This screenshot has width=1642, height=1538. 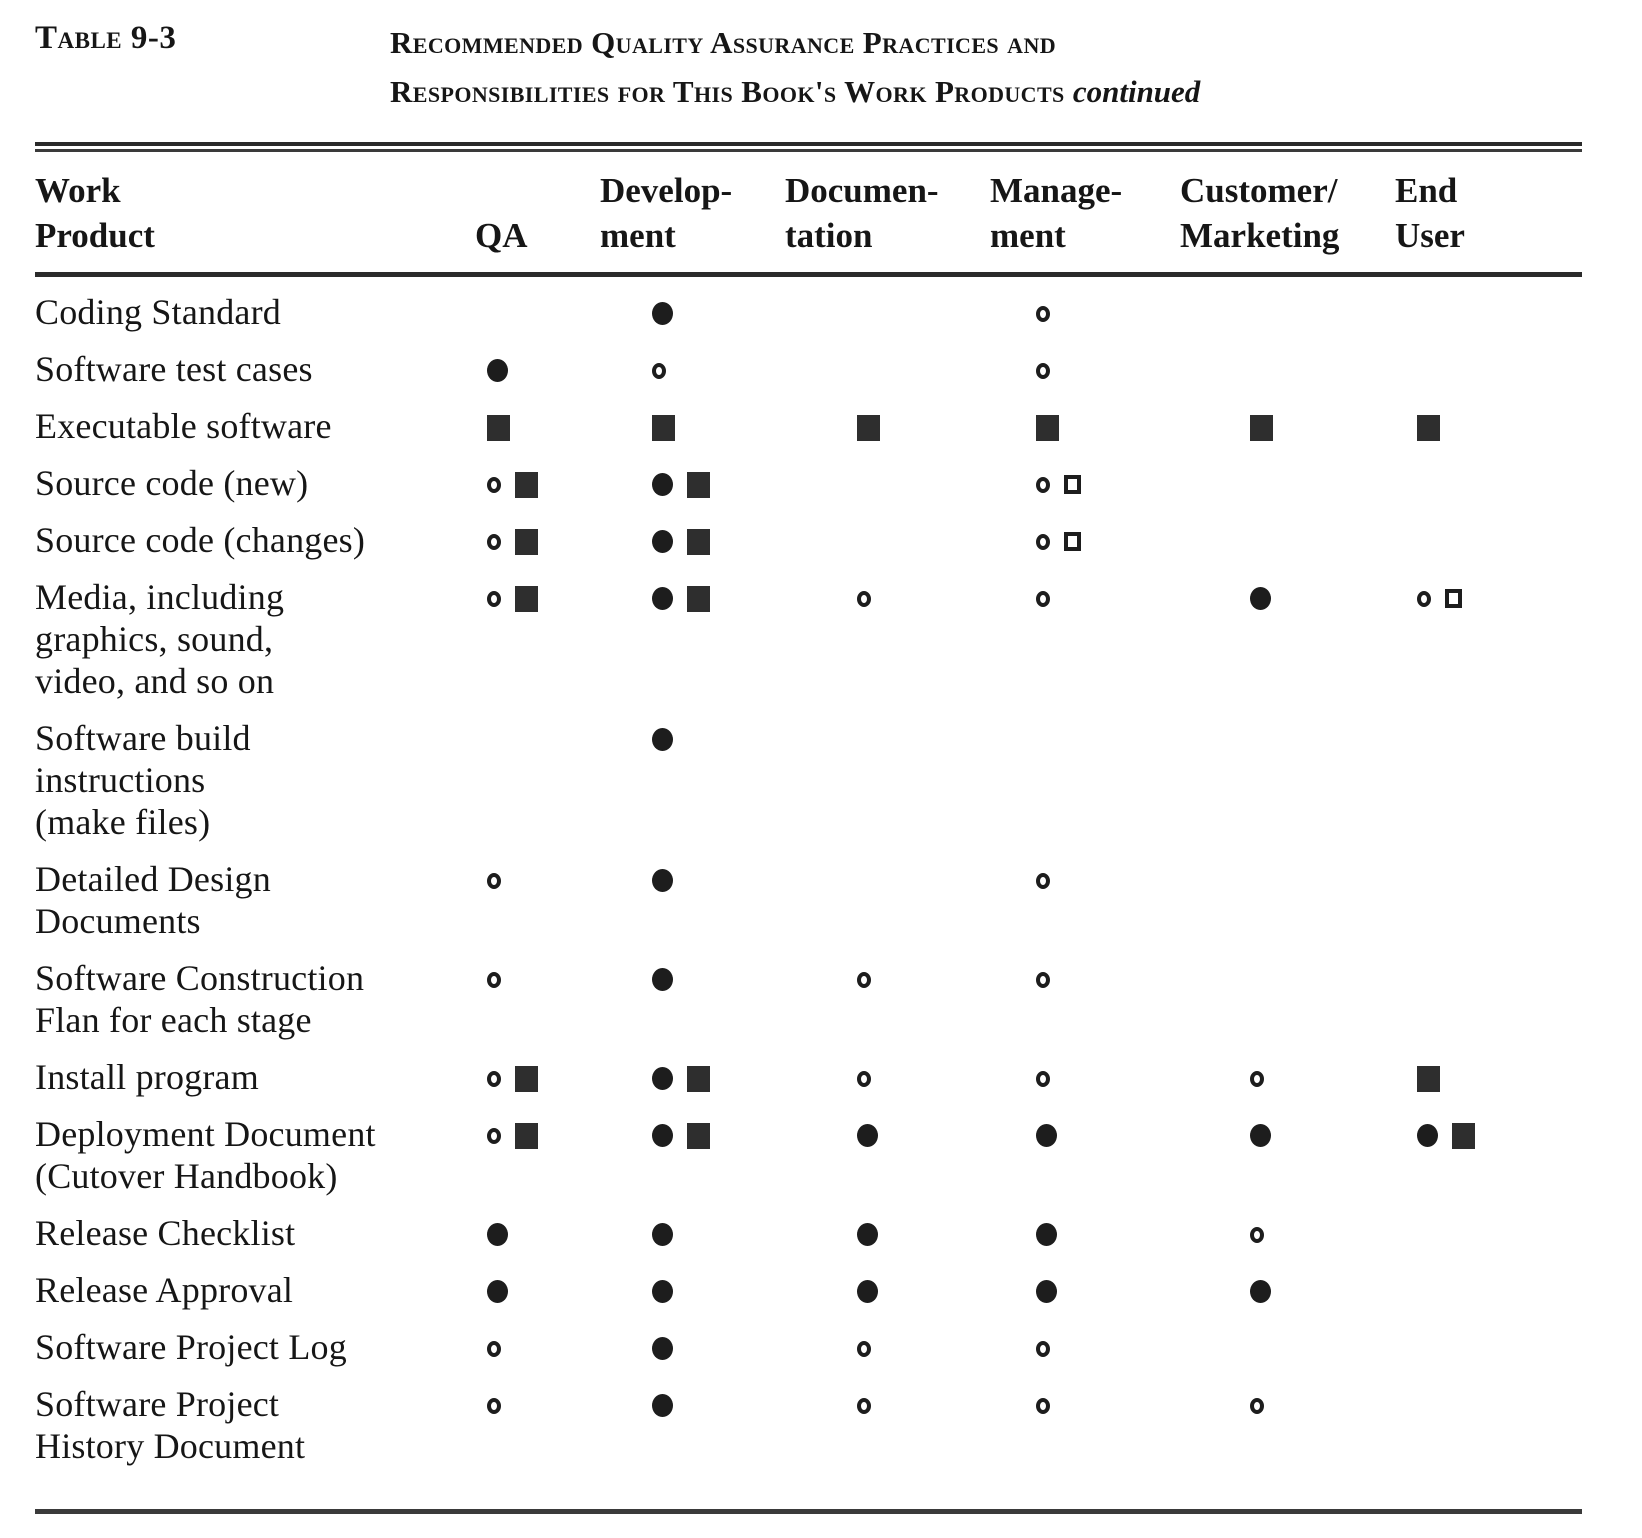 I want to click on top-double-rule, so click(x=808, y=147).